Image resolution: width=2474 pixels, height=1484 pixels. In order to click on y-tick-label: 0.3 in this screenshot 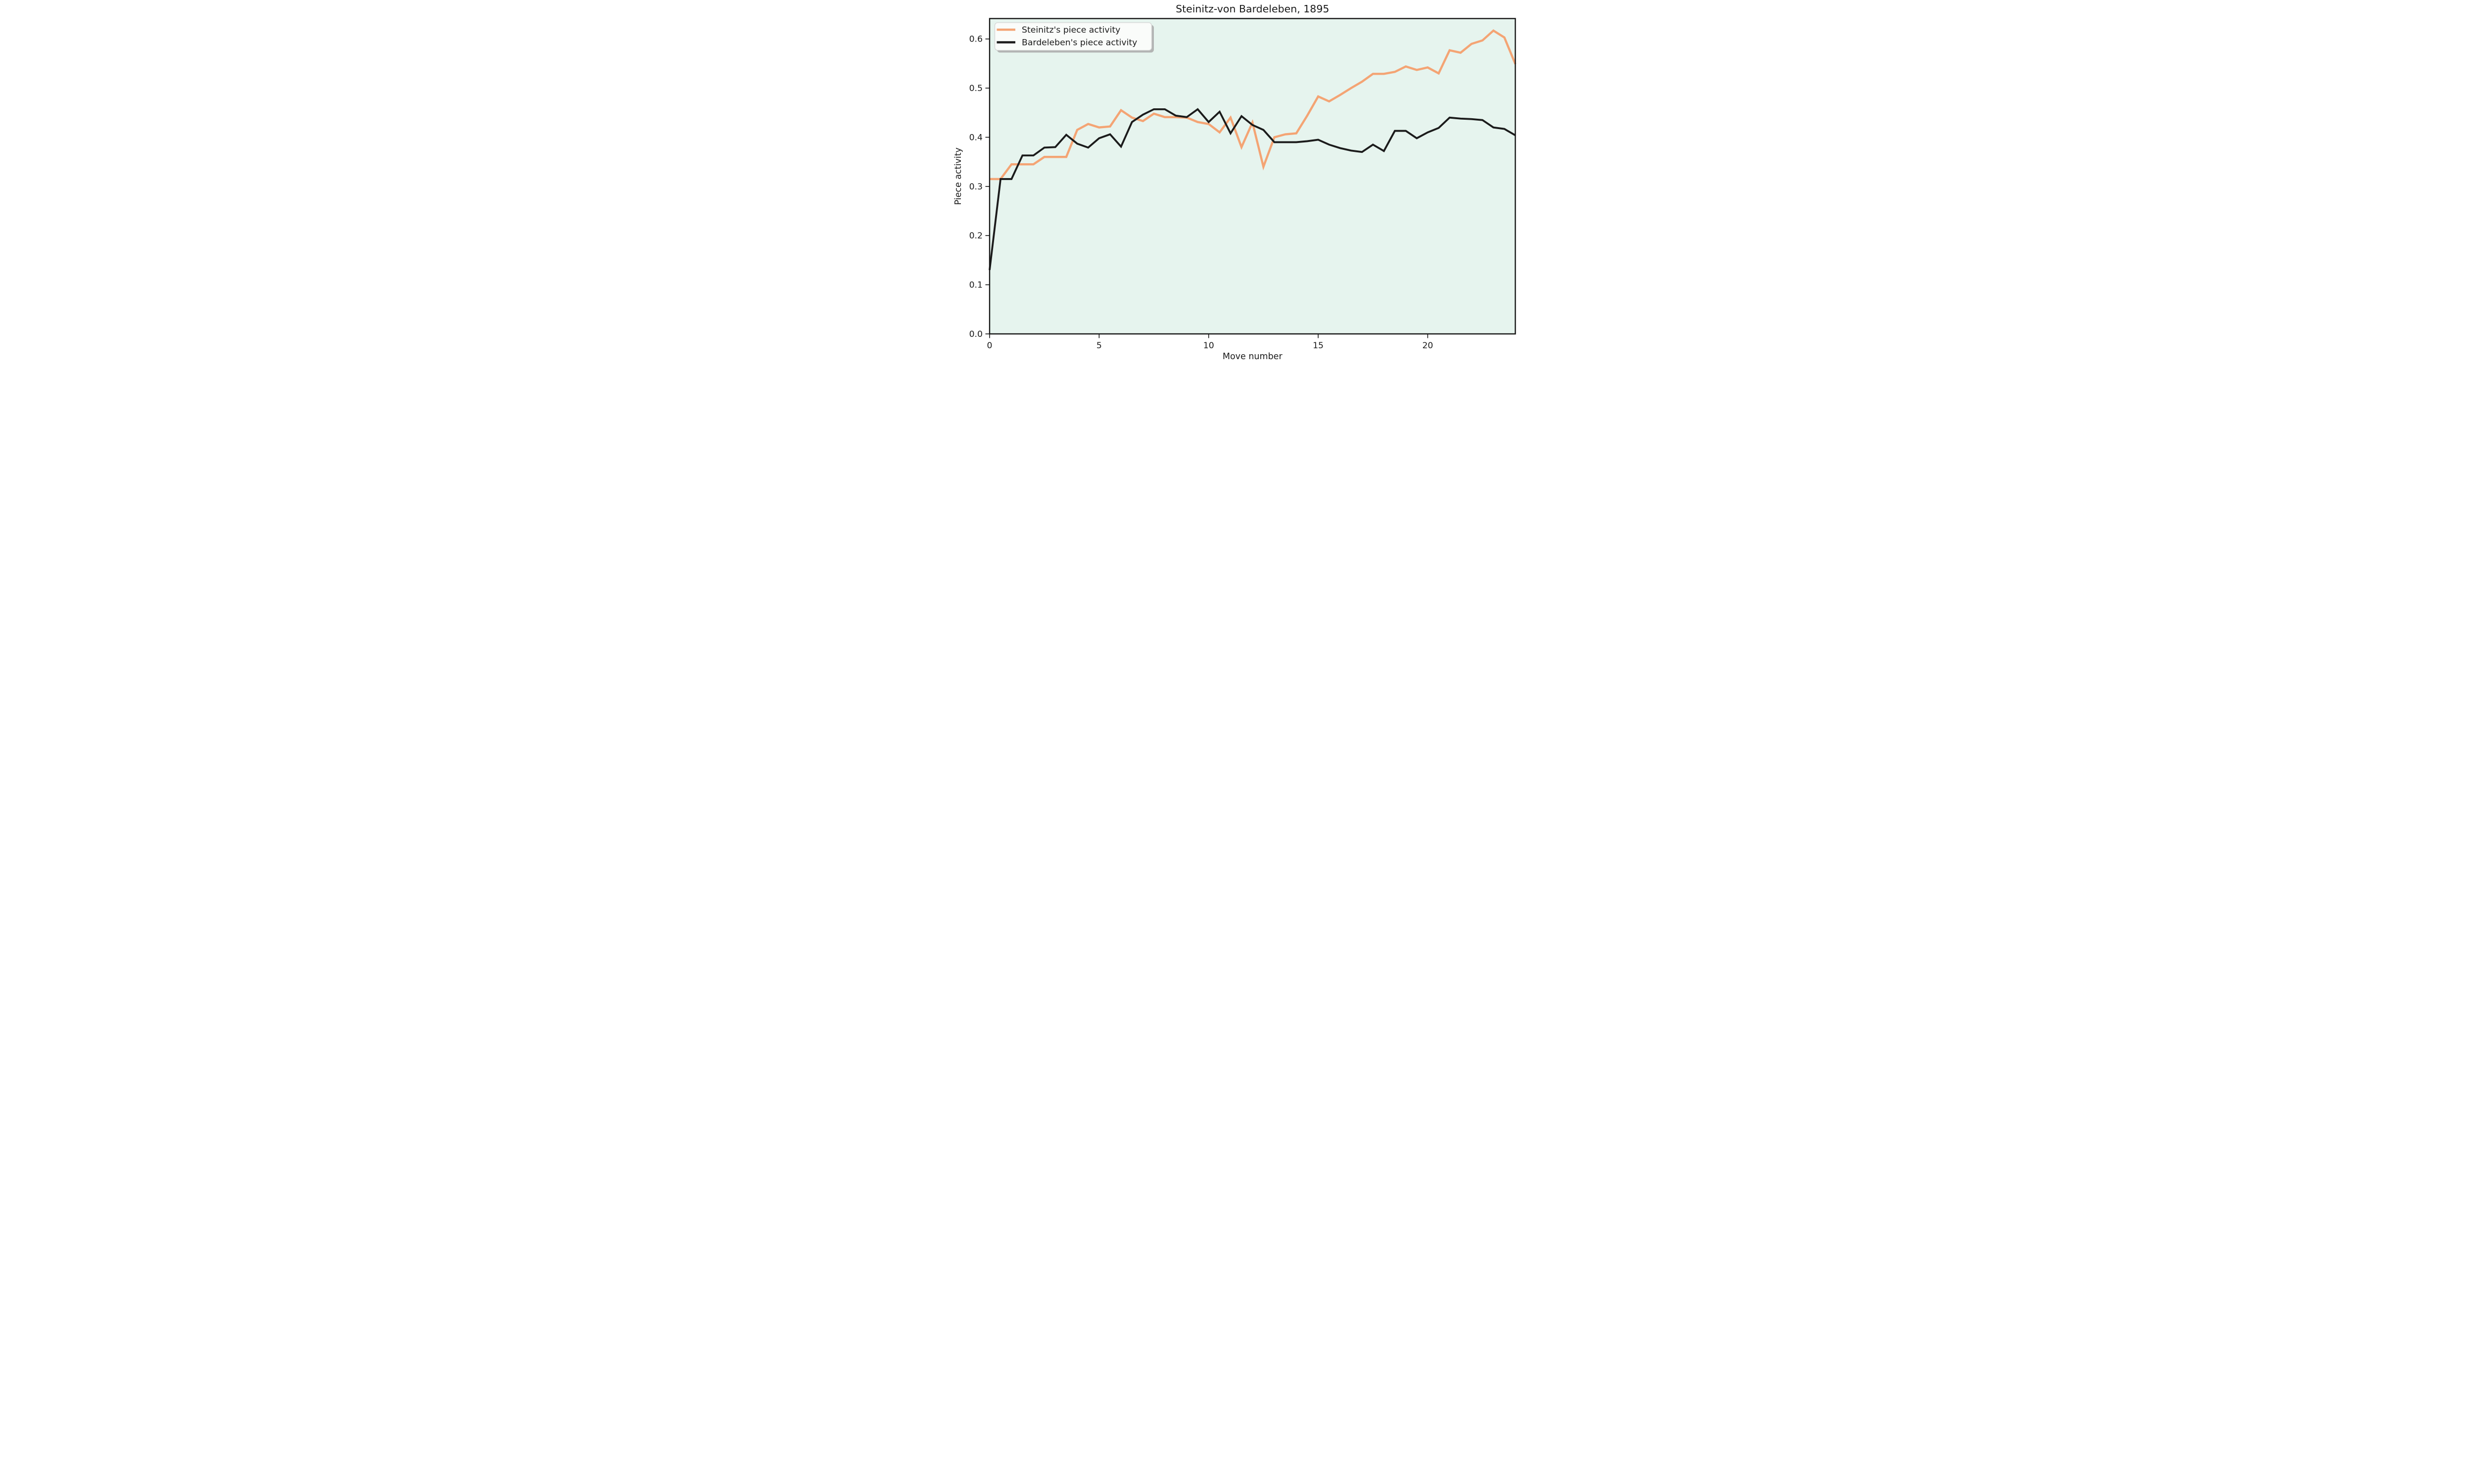, I will do `click(976, 187)`.